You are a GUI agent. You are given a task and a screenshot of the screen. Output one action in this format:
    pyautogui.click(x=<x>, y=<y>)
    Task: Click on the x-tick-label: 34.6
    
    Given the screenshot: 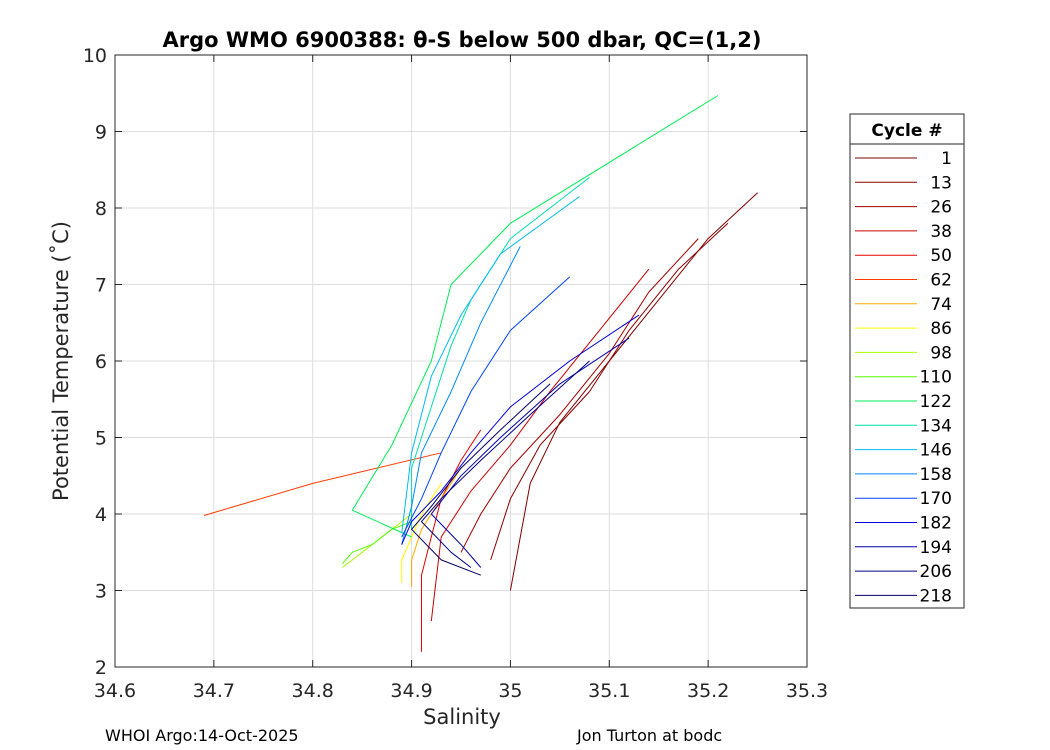 What is the action you would take?
    pyautogui.click(x=115, y=691)
    